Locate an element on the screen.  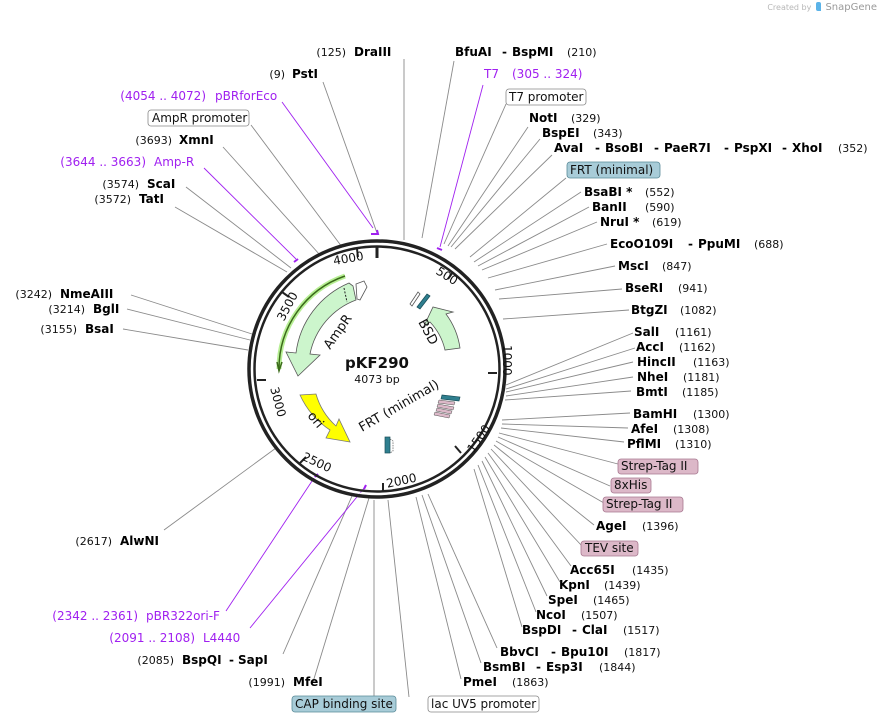
label-mfe1: (1991) MfeI is located at coordinates (285, 682).